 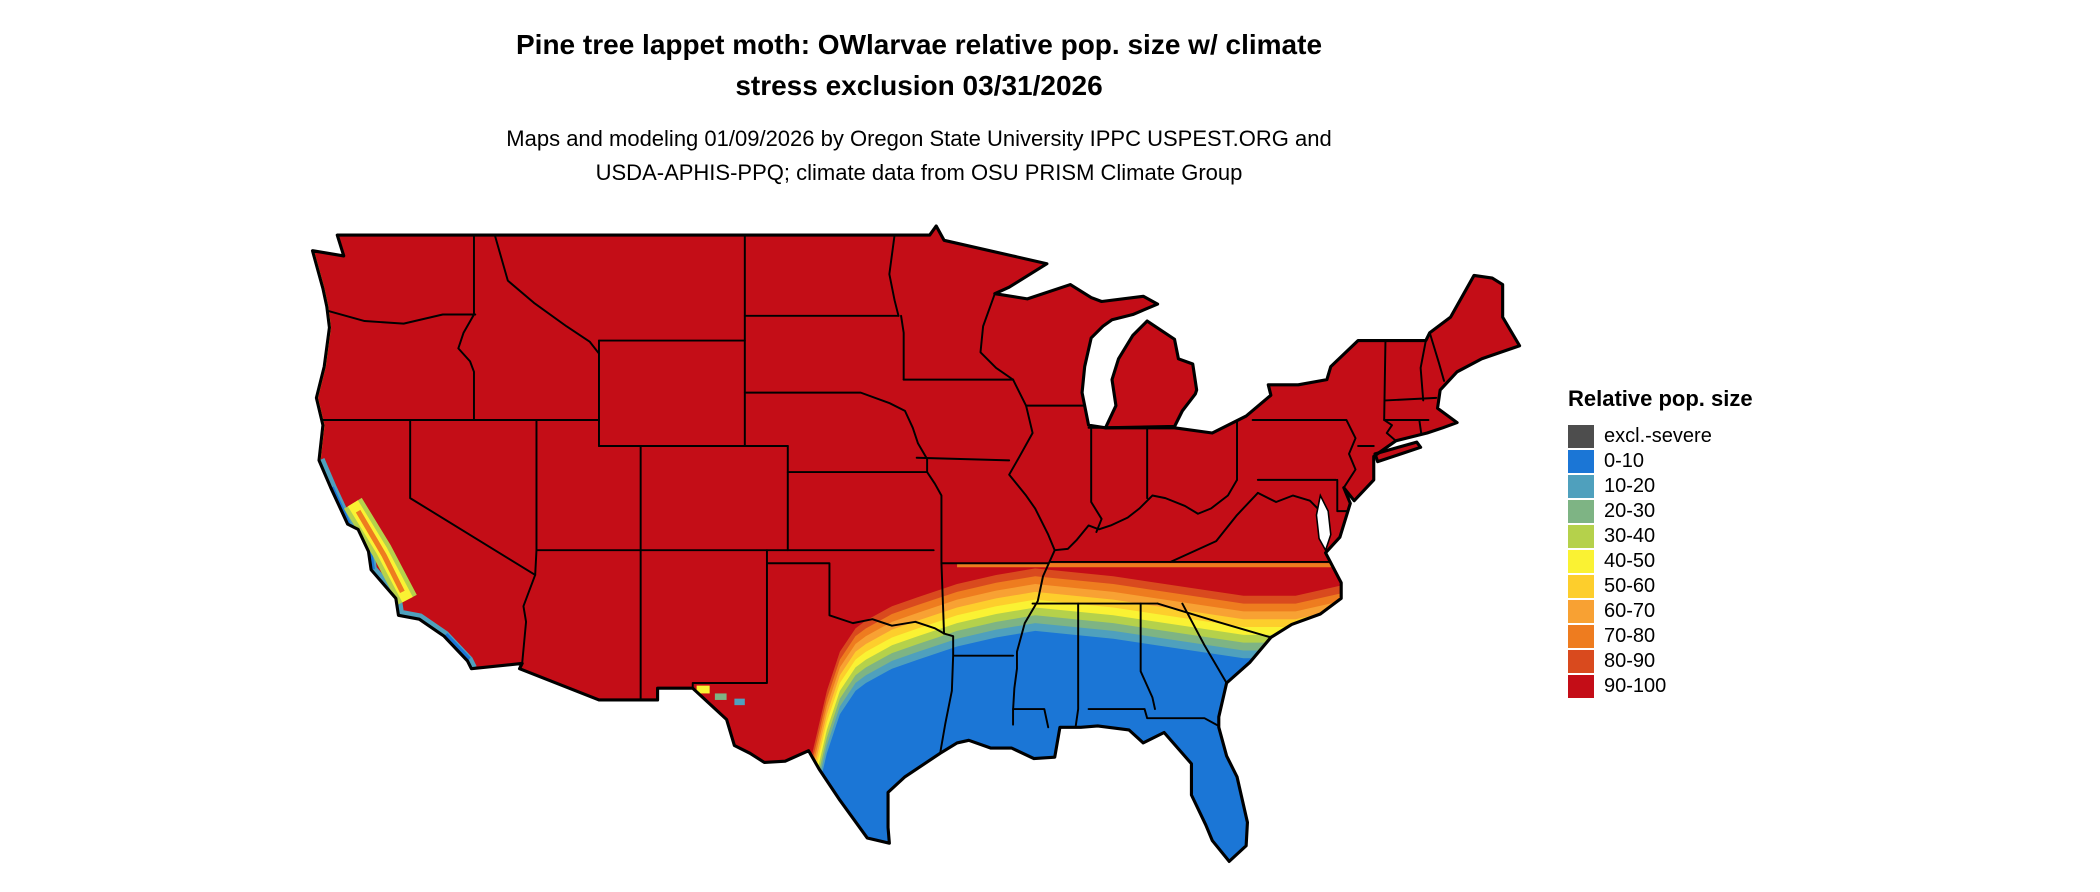 What do you see at coordinates (720, 696) in the screenshot?
I see `new-mexico-patch-green` at bounding box center [720, 696].